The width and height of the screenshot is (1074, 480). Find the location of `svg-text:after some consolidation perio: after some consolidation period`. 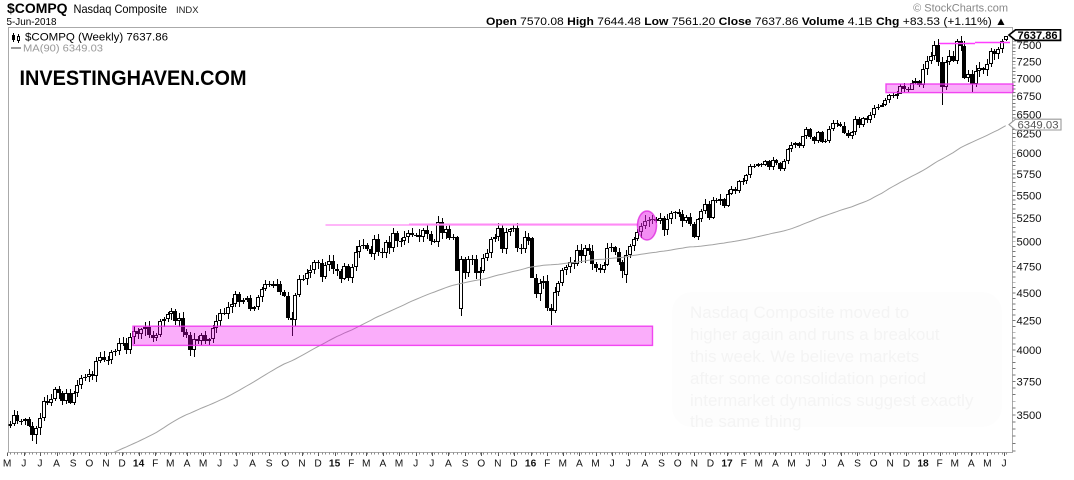

svg-text:after some consolidation perio: after some consolidation period is located at coordinates (808, 378).